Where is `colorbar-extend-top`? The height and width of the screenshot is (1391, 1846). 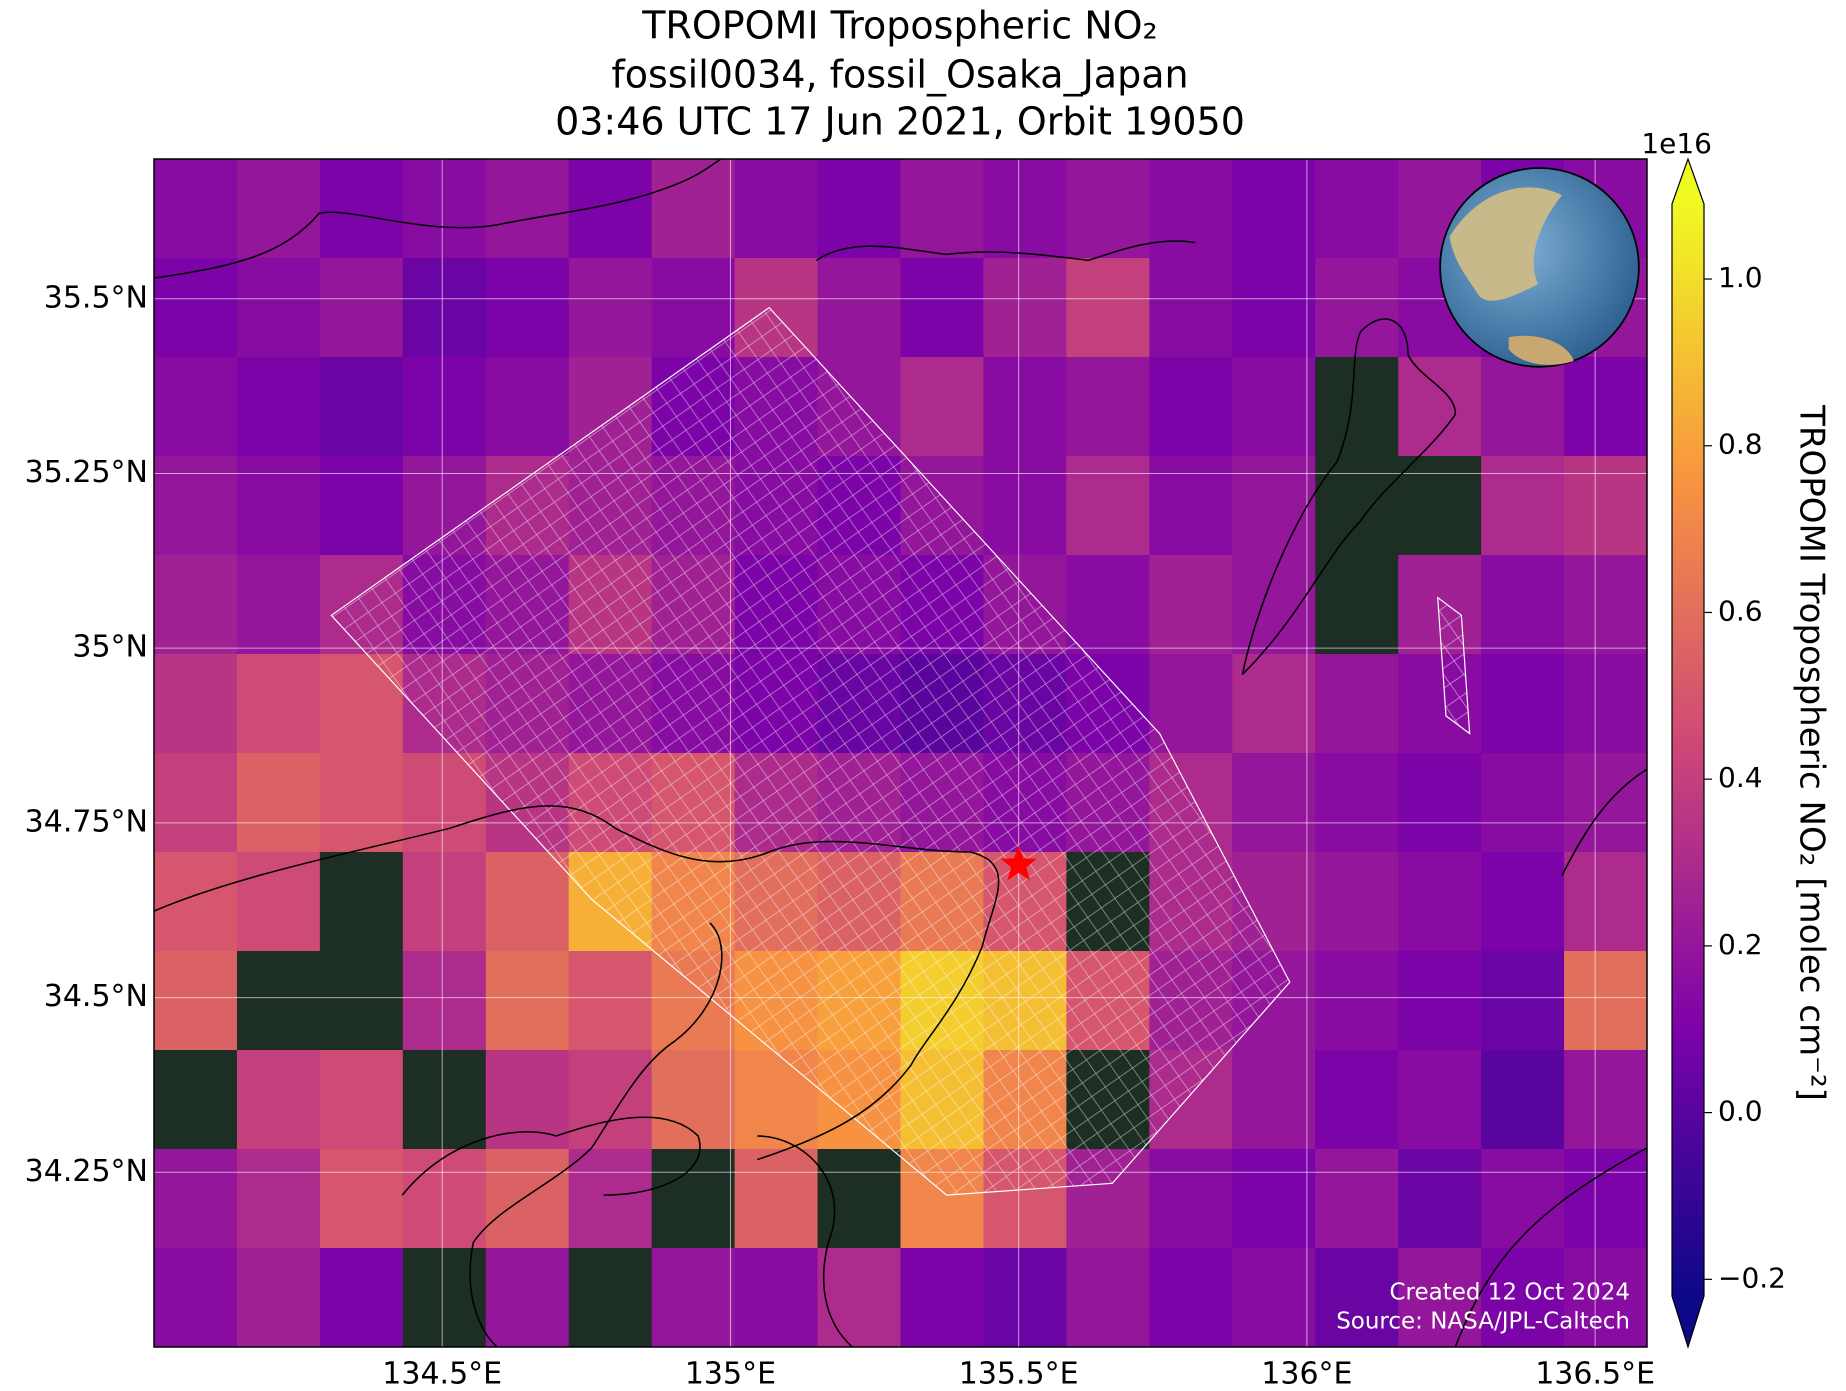 colorbar-extend-top is located at coordinates (1688, 181).